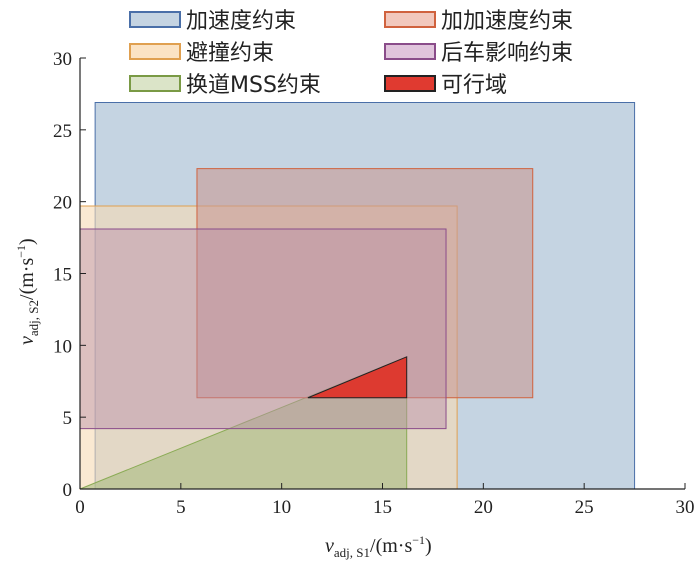 This screenshot has height=567, width=700. What do you see at coordinates (329, 546) in the screenshot?
I see `x-label-var: v` at bounding box center [329, 546].